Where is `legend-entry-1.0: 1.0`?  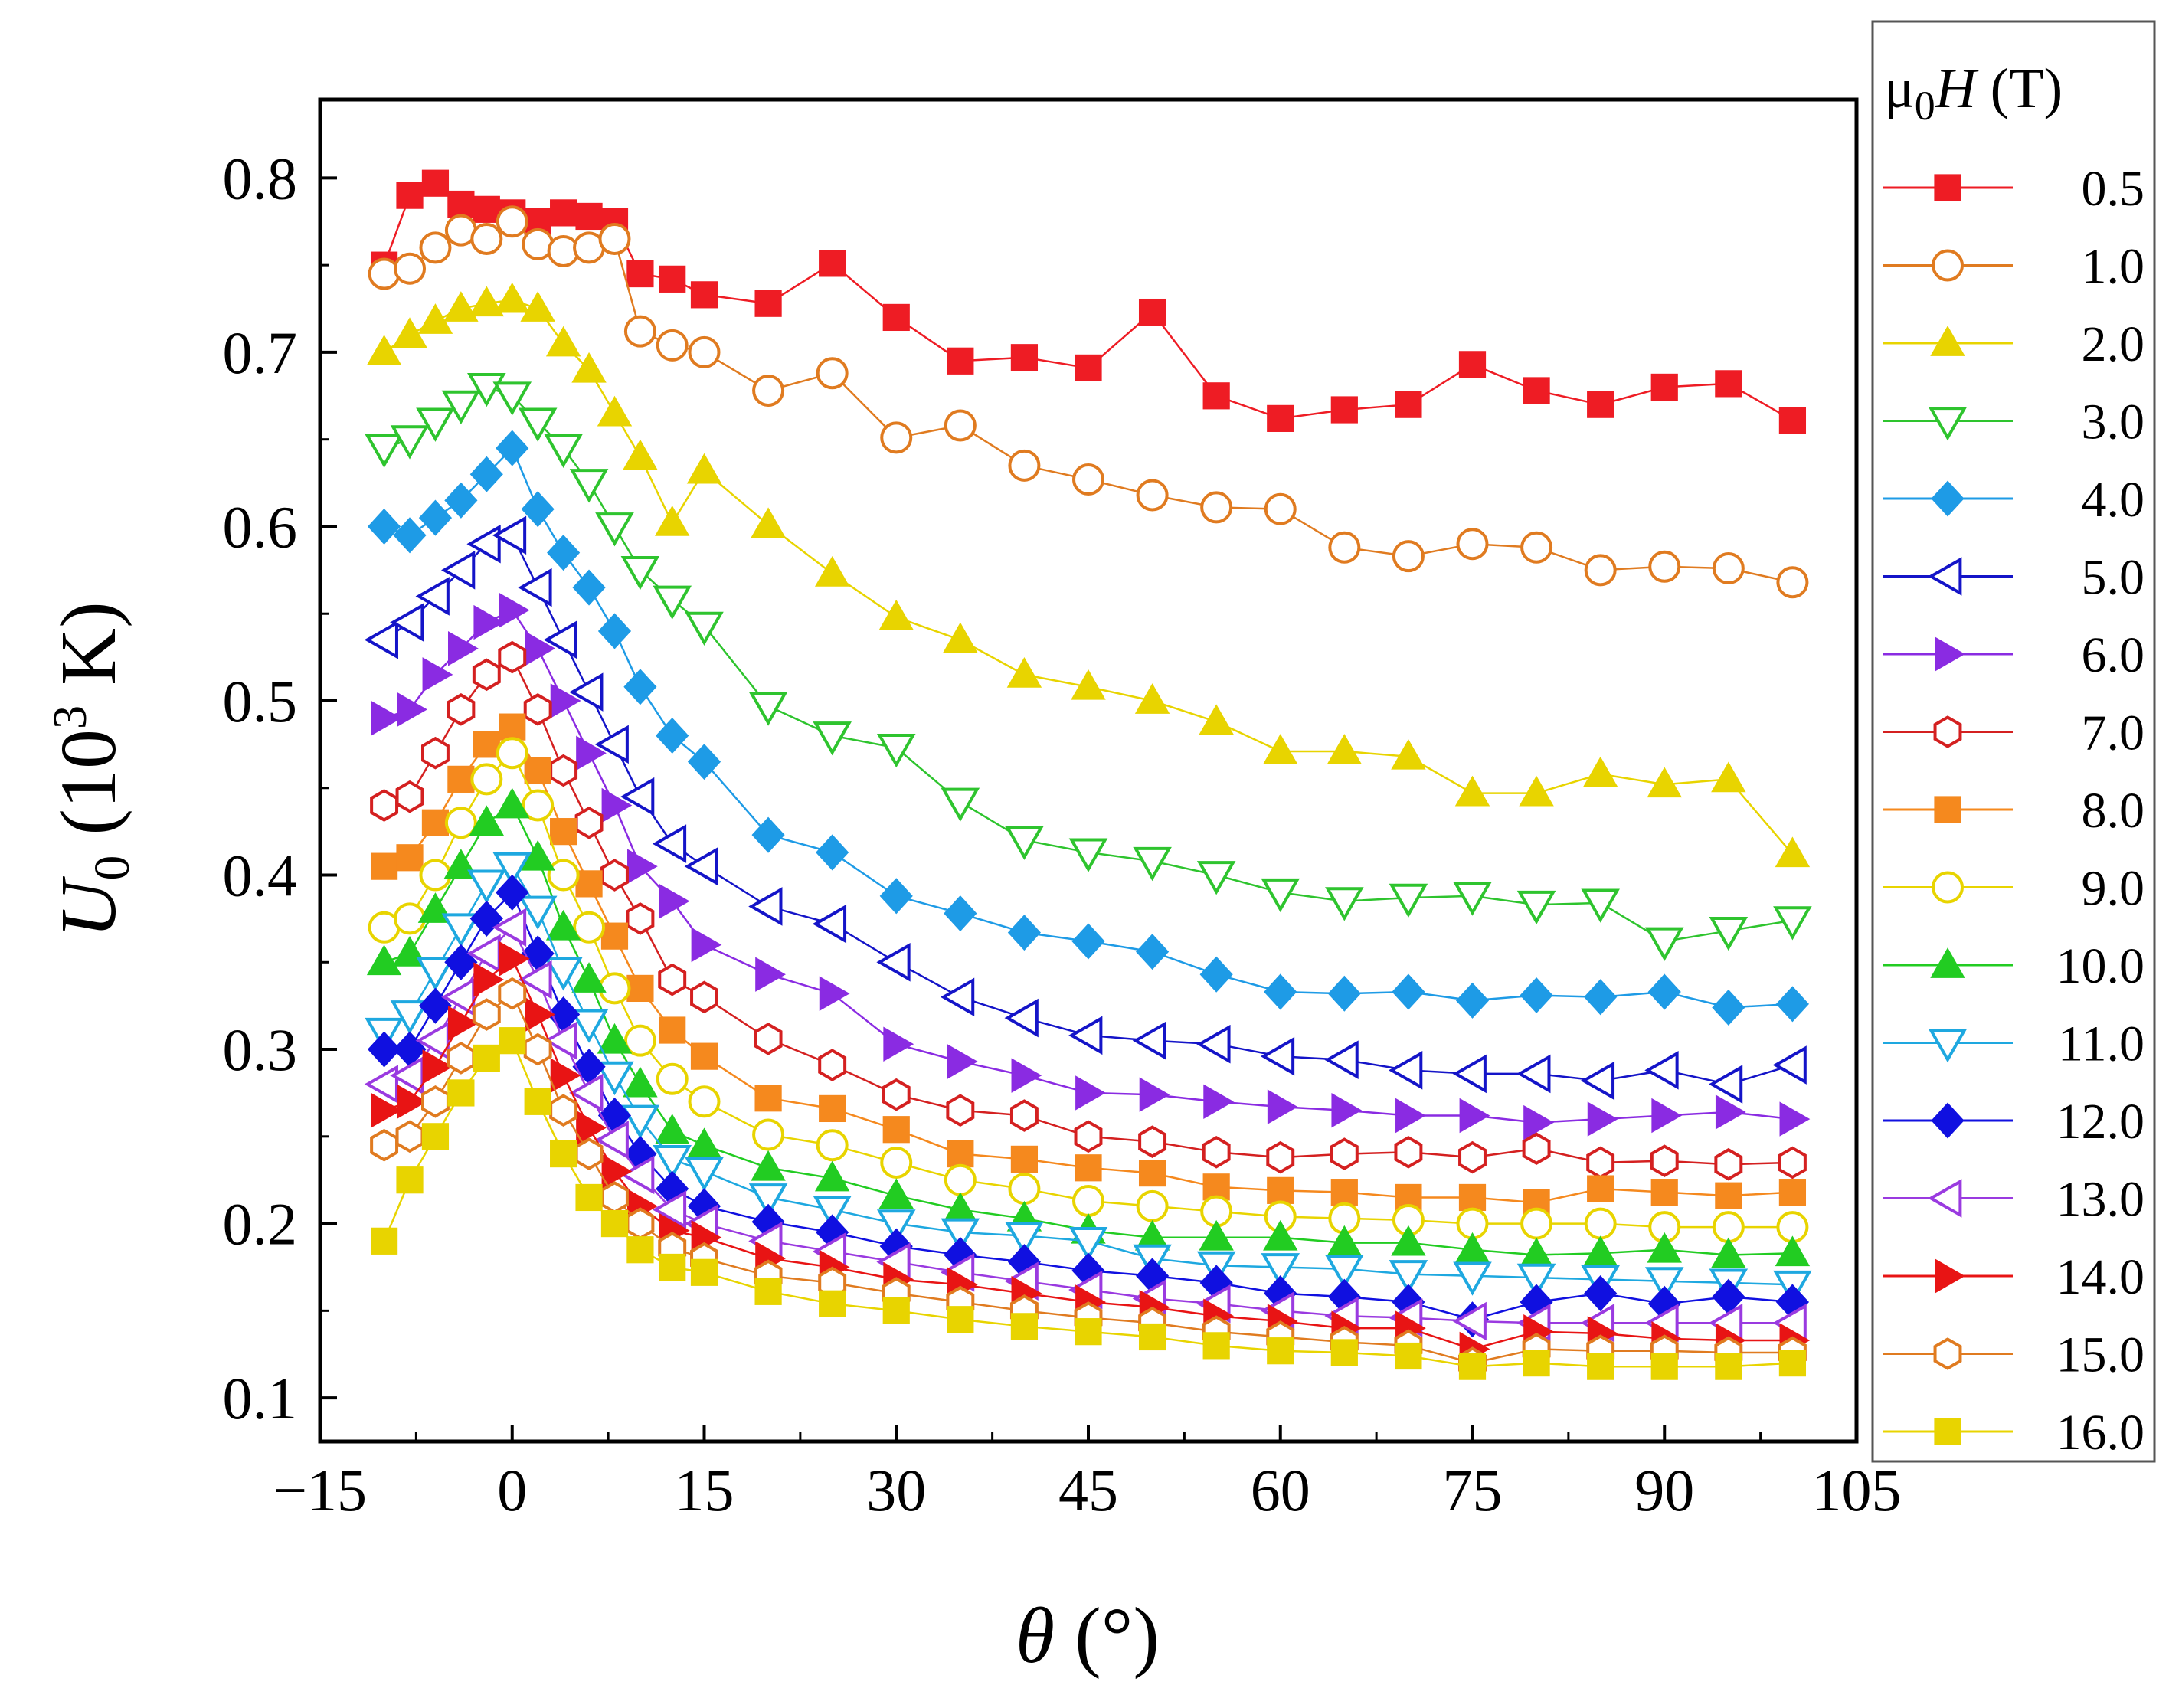 legend-entry-1.0: 1.0 is located at coordinates (2013, 267).